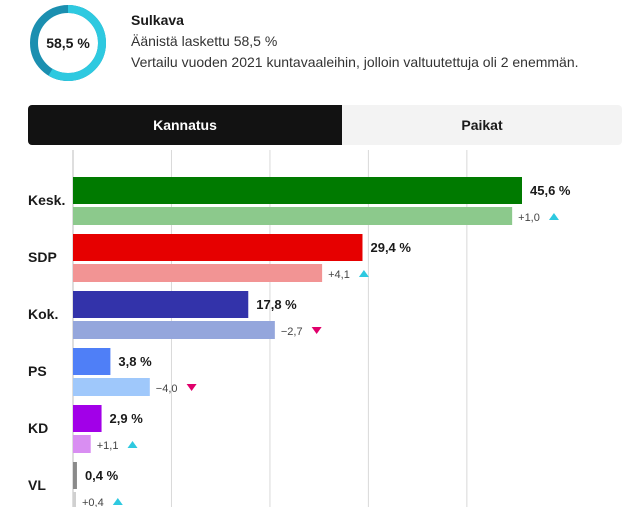 This screenshot has width=623, height=507. Describe the element at coordinates (135, 361) in the screenshot. I see `value-label: 3,8 %` at that location.